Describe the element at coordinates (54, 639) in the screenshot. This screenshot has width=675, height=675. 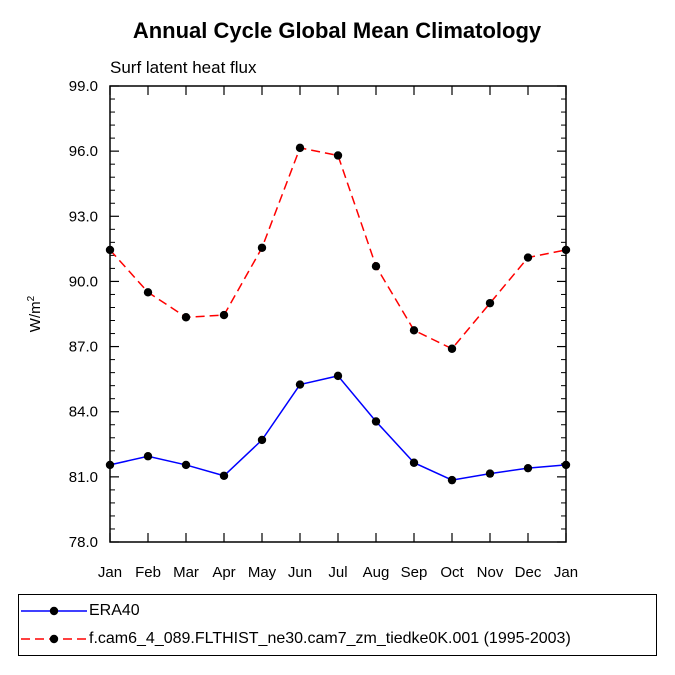
I see `legend-line-red` at that location.